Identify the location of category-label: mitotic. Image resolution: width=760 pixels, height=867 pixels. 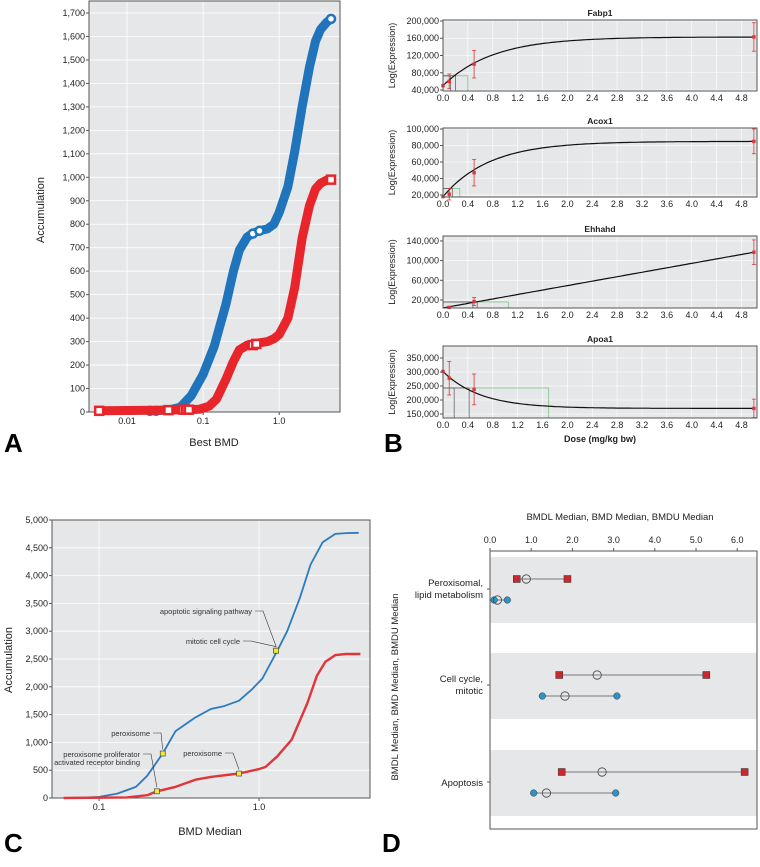
(470, 691).